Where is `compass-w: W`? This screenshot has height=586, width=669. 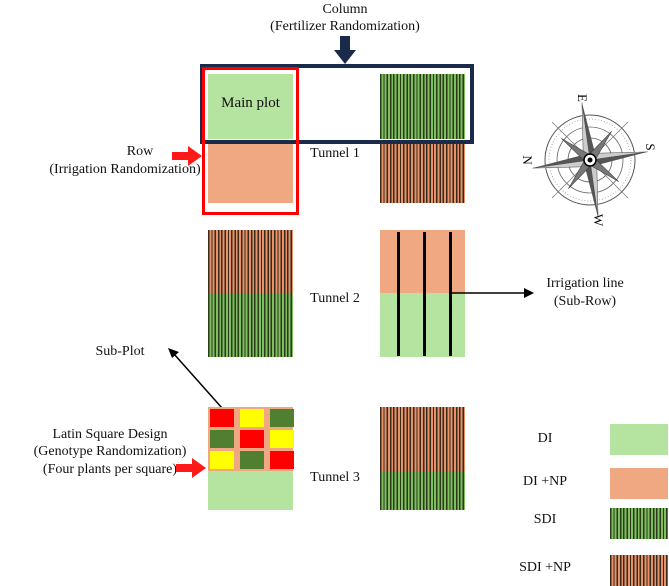 compass-w: W is located at coordinates (598, 220).